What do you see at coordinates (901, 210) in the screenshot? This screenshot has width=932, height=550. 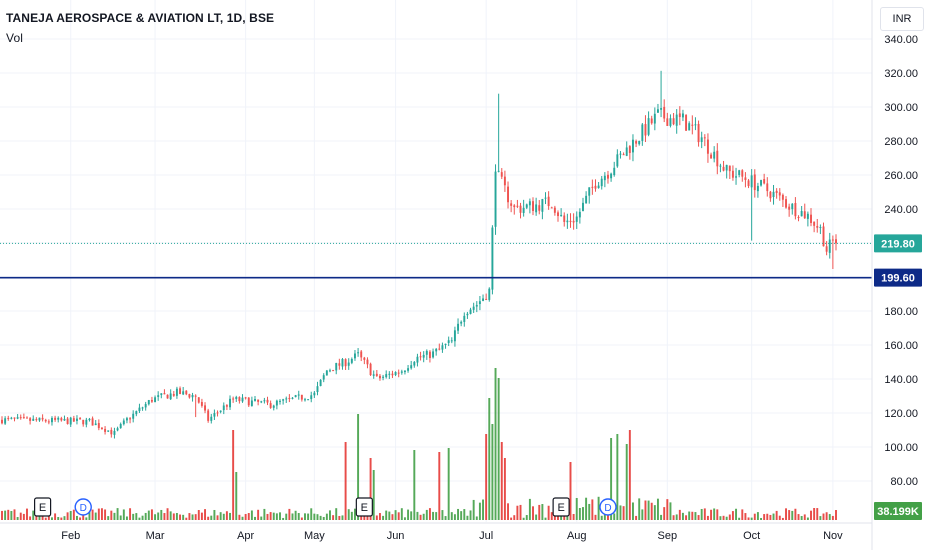 I see `price-tick-label: 240.00` at bounding box center [901, 210].